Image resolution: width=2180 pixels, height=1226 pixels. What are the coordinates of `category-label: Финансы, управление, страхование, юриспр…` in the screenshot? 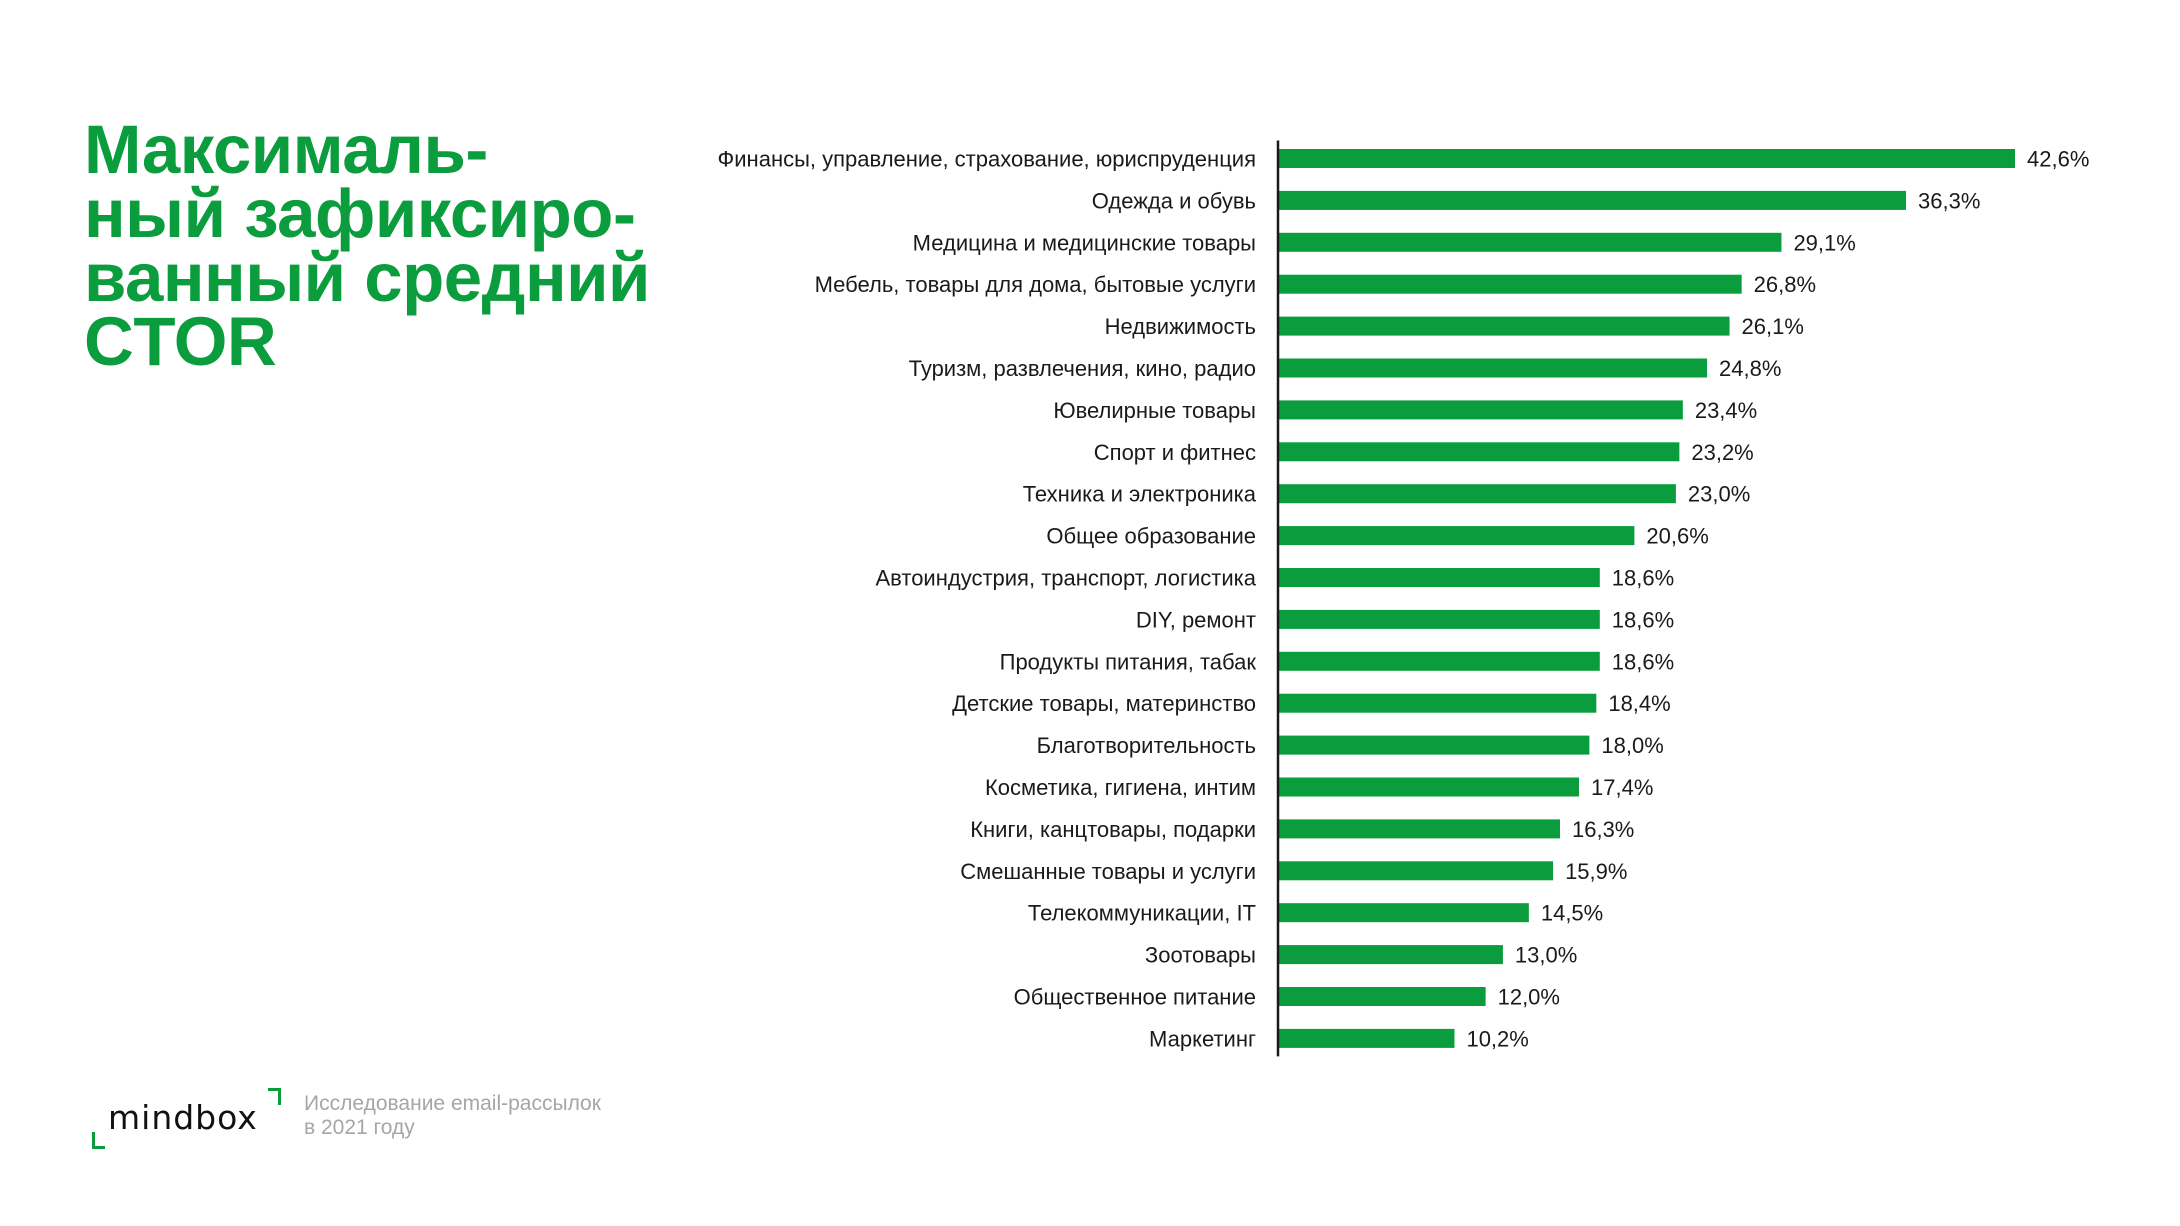 It's located at (987, 159).